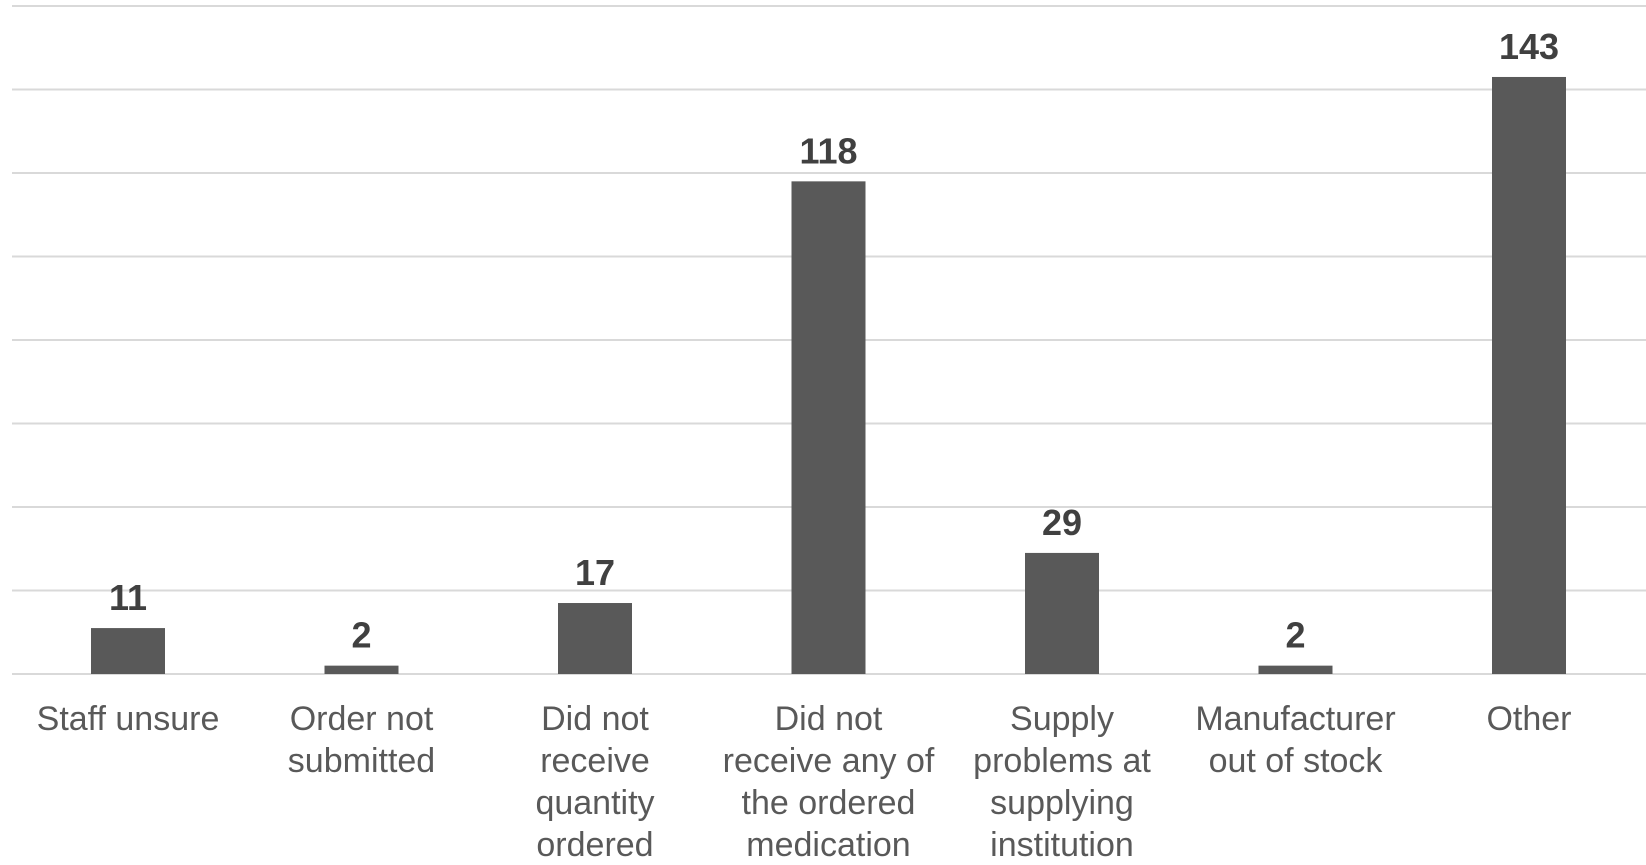  I want to click on data-label: 143, so click(1529, 46).